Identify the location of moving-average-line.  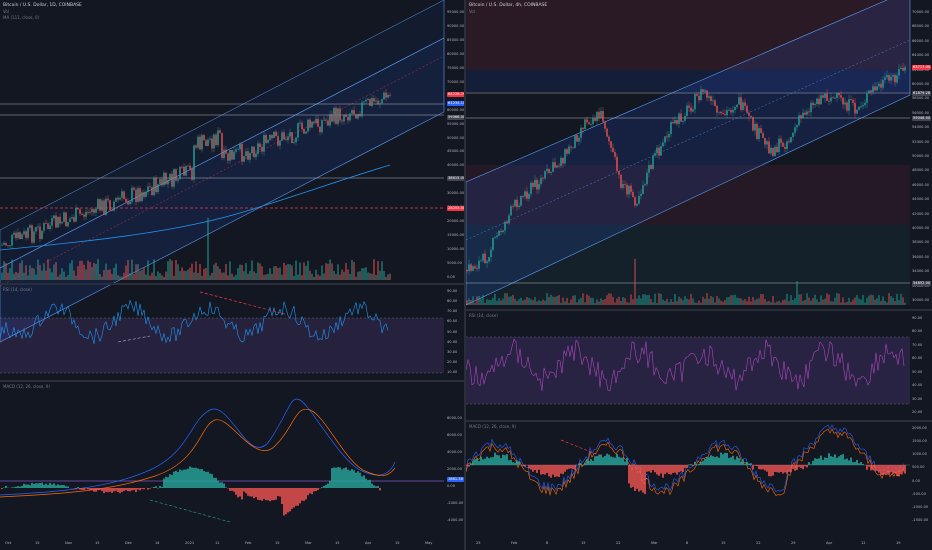
(195, 207).